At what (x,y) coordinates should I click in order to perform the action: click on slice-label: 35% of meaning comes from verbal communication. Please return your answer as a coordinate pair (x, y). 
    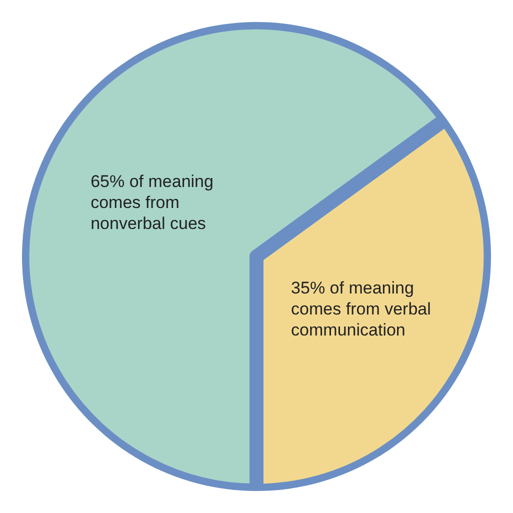
    Looking at the image, I should click on (361, 309).